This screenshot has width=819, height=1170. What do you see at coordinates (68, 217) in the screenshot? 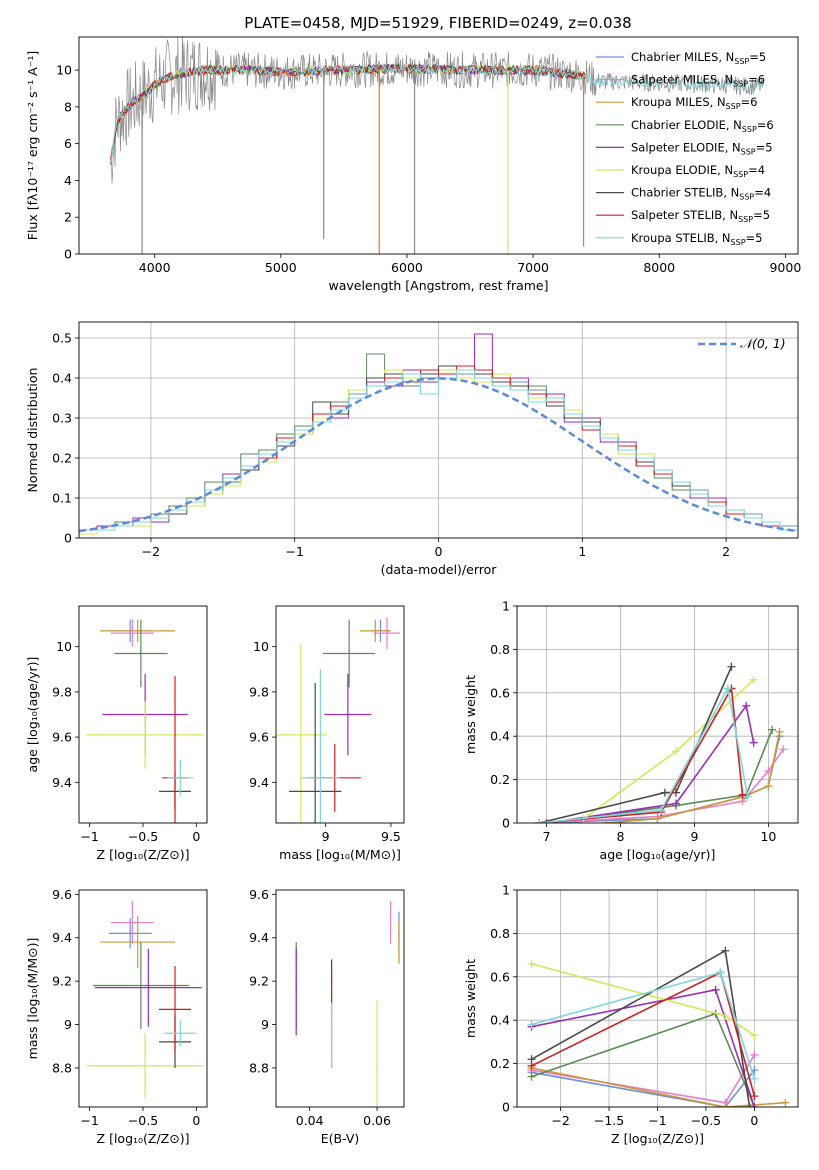
I see `spectrum-ytick-label: 2` at bounding box center [68, 217].